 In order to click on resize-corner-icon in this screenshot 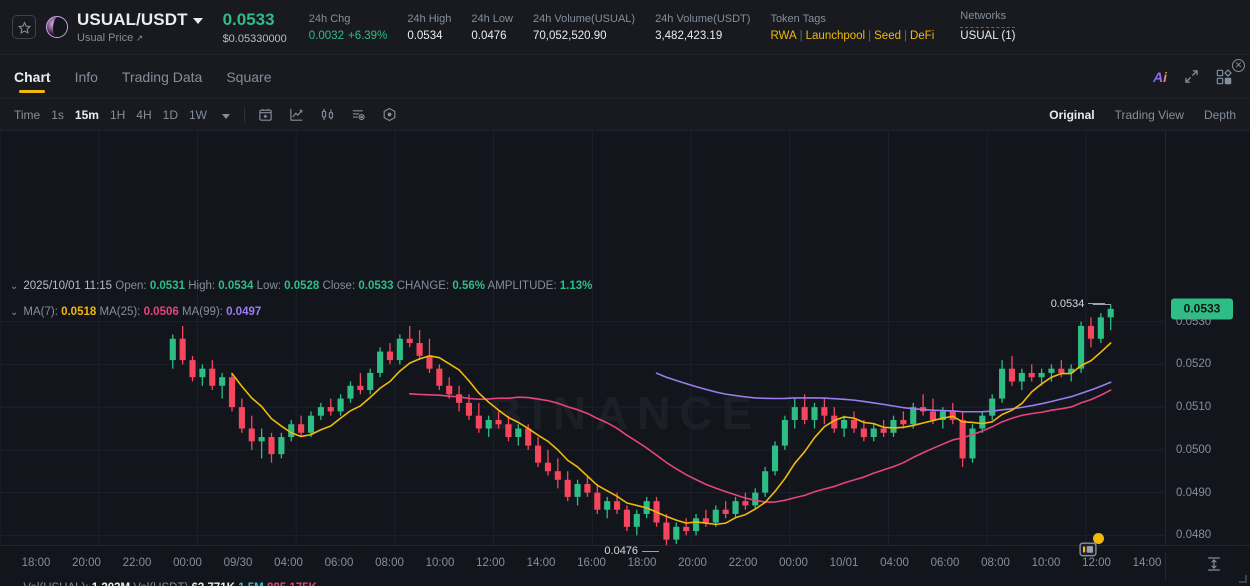, I will do `click(1243, 579)`.